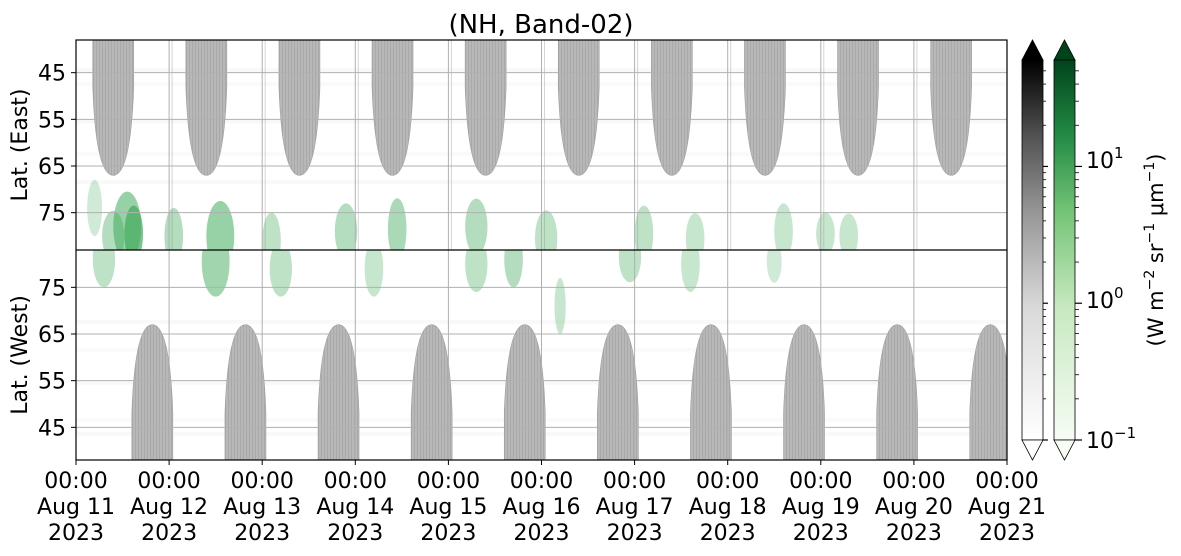 This screenshot has height=556, width=1181. Describe the element at coordinates (1105, 299) in the screenshot. I see `cb-tick-label-1: 10⁰` at that location.